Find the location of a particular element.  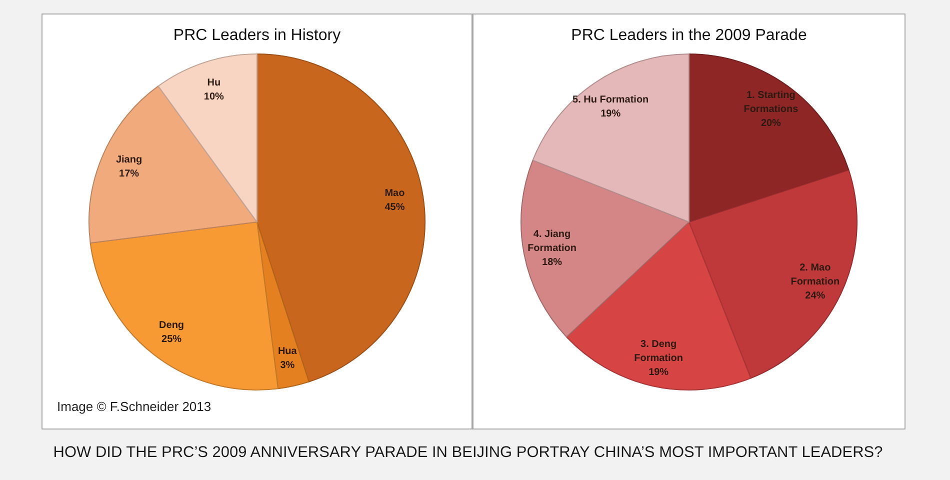

slice-label: 4. Jiang Formation is located at coordinates (552, 241).